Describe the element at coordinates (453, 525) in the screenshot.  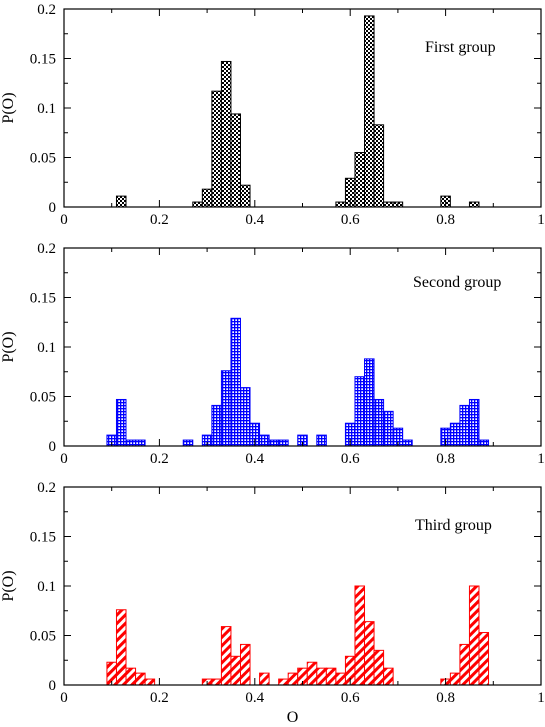
I see `panel-title: Third group` at that location.